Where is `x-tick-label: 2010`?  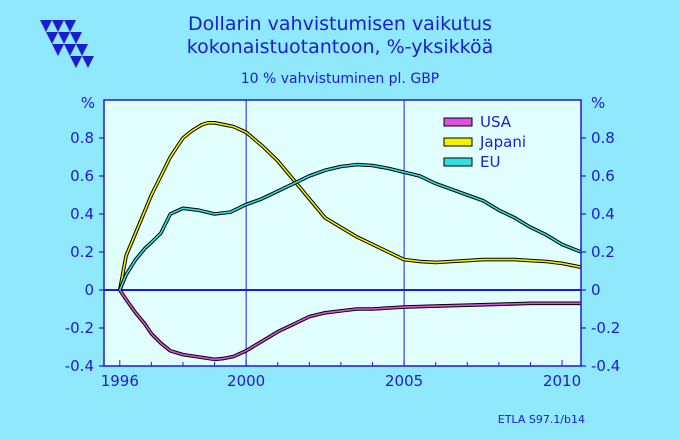 x-tick-label: 2010 is located at coordinates (562, 381).